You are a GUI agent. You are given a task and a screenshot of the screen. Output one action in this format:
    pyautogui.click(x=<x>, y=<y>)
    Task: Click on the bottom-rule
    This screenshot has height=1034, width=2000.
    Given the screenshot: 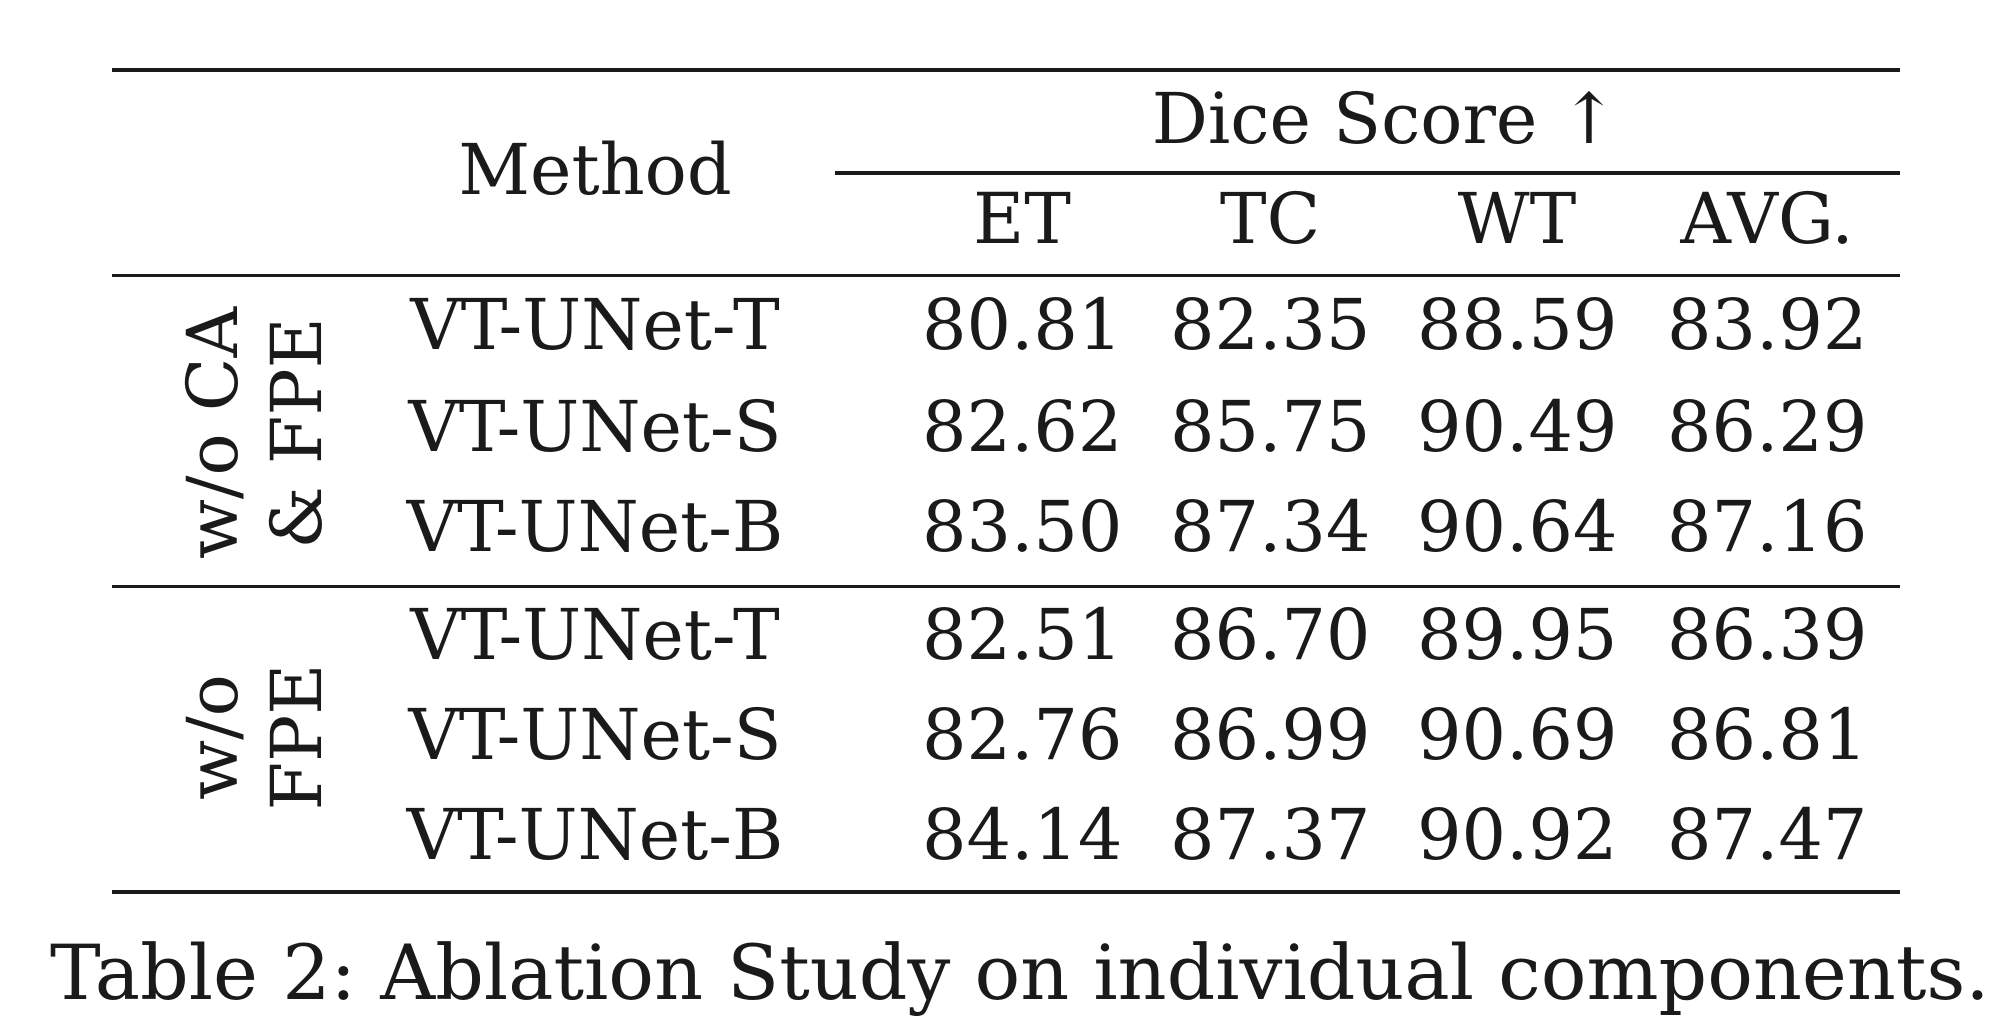 What is the action you would take?
    pyautogui.click(x=1006, y=892)
    